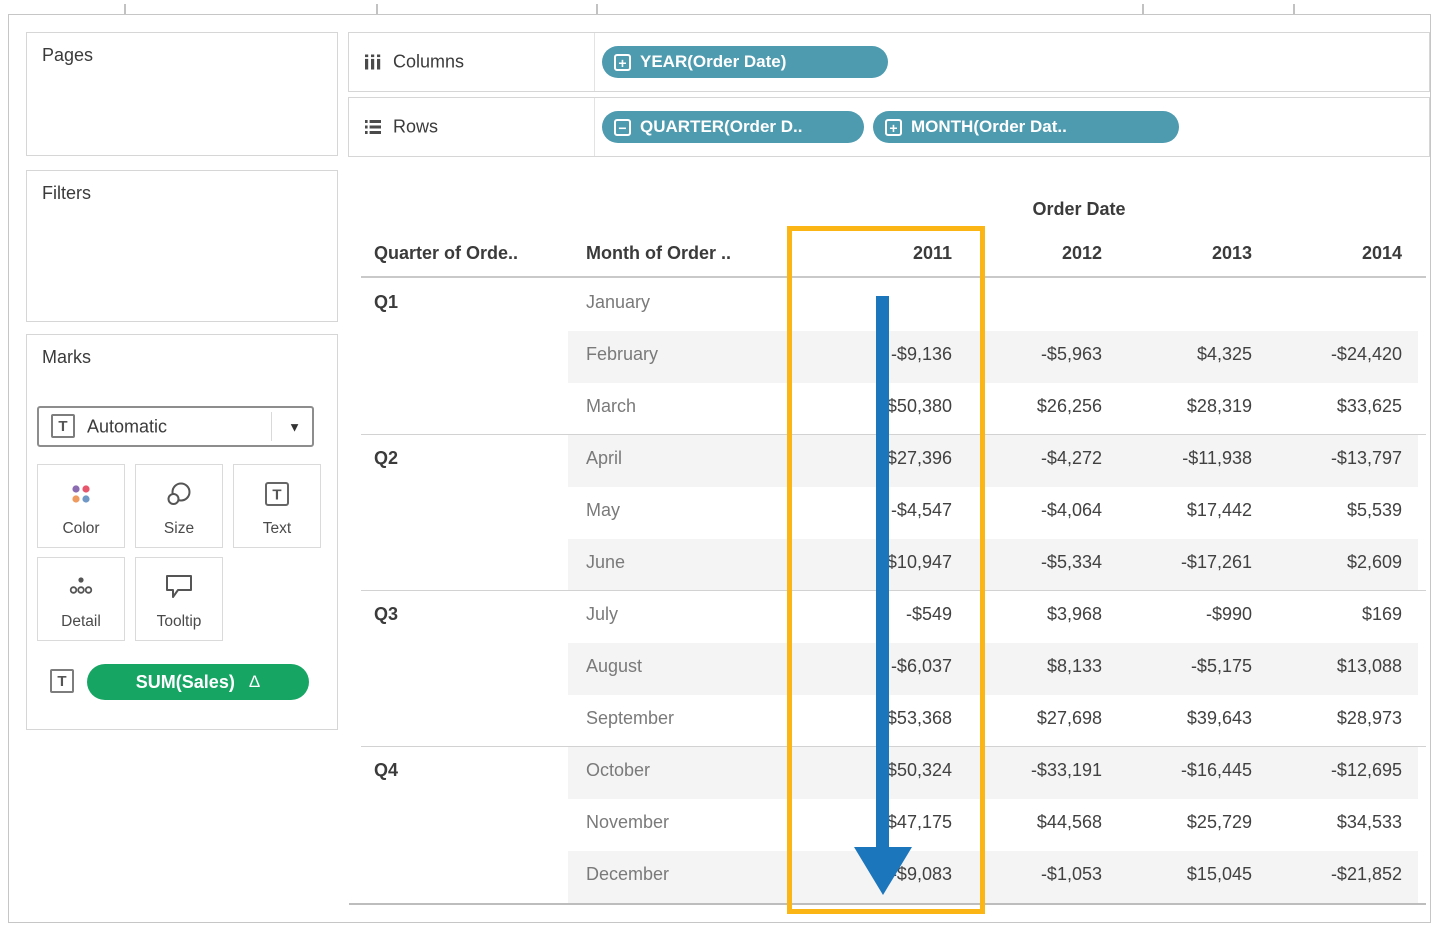  I want to click on month-row-header: December, so click(628, 874).